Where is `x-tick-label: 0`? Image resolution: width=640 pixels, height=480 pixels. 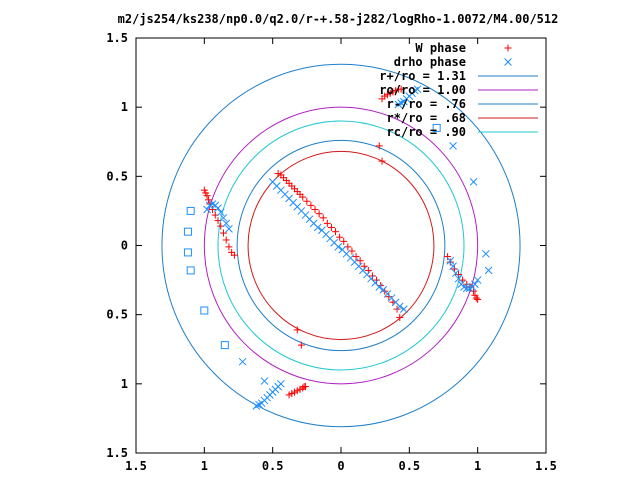 x-tick-label: 0 is located at coordinates (340, 466).